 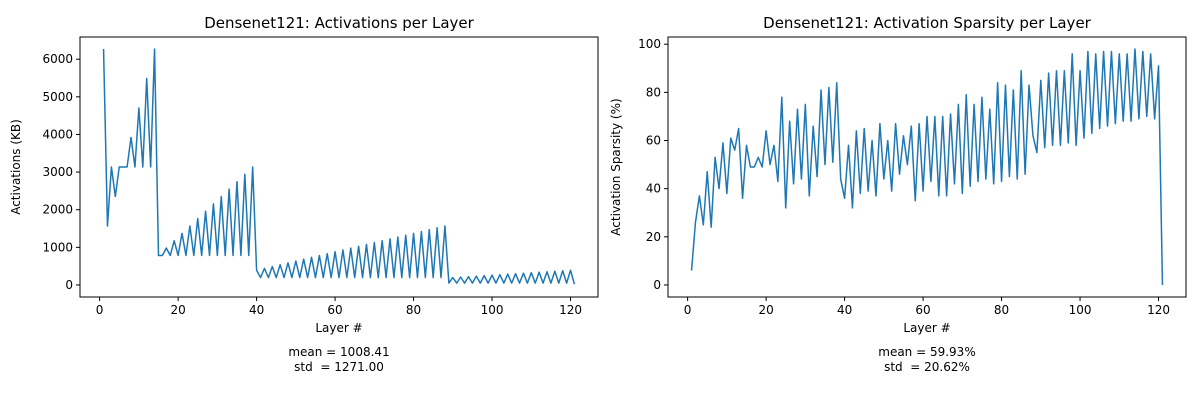 I want to click on y-tick-label: 80, so click(x=653, y=92).